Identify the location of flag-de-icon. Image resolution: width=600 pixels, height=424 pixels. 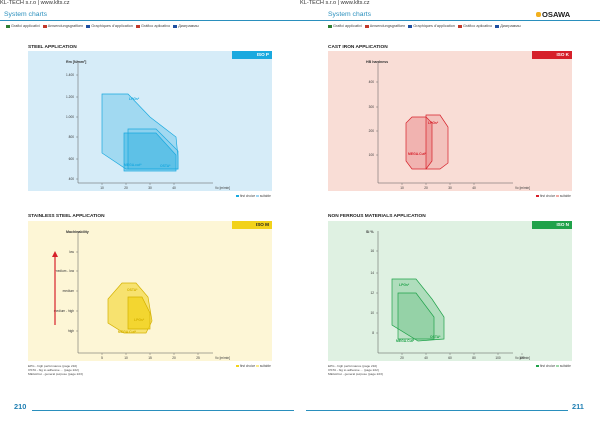
(44, 26).